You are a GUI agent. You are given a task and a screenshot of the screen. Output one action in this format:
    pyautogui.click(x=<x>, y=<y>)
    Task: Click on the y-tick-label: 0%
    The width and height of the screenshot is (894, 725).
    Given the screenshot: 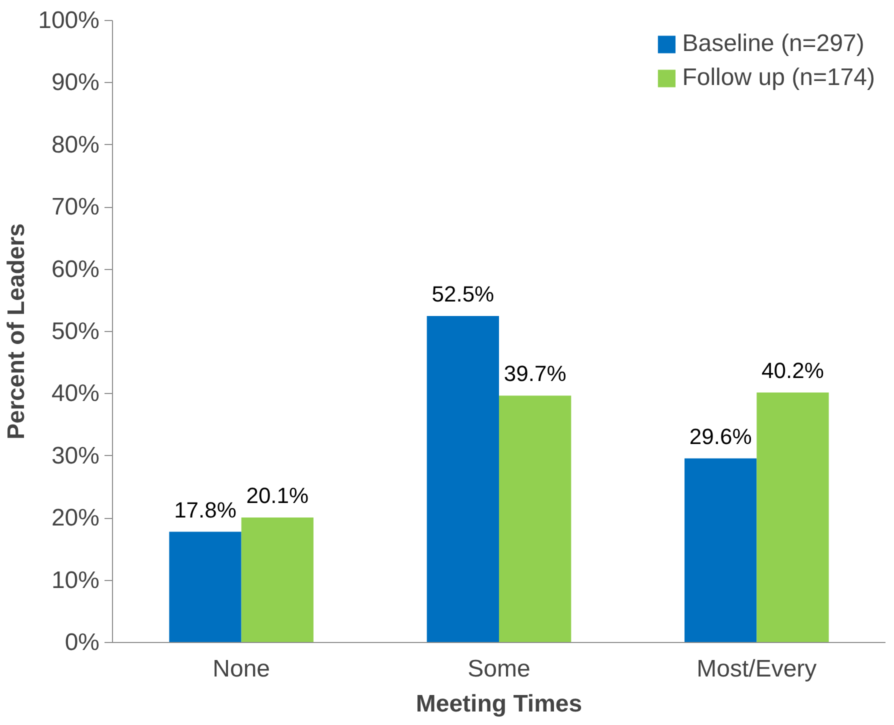 What is the action you would take?
    pyautogui.click(x=82, y=642)
    